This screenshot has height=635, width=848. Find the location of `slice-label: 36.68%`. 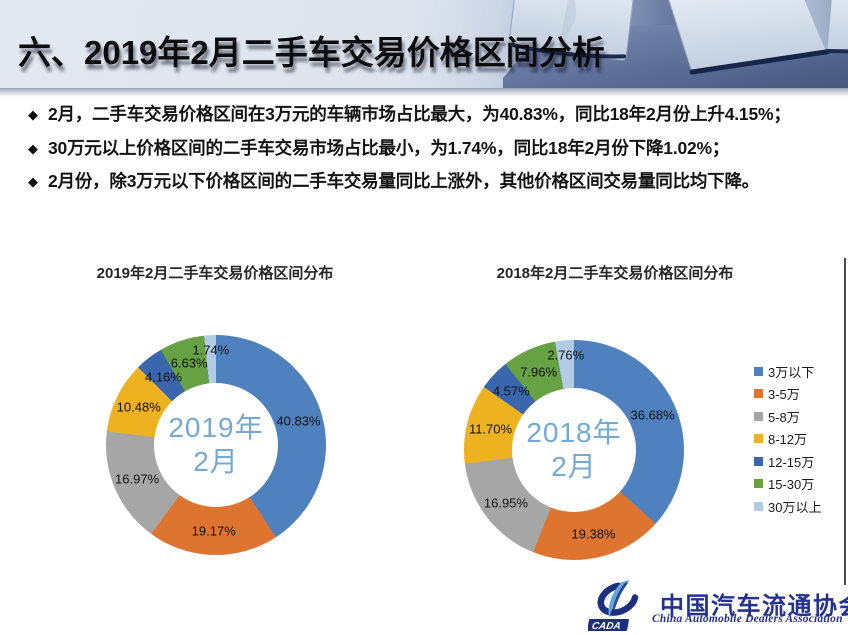

slice-label: 36.68% is located at coordinates (652, 415).